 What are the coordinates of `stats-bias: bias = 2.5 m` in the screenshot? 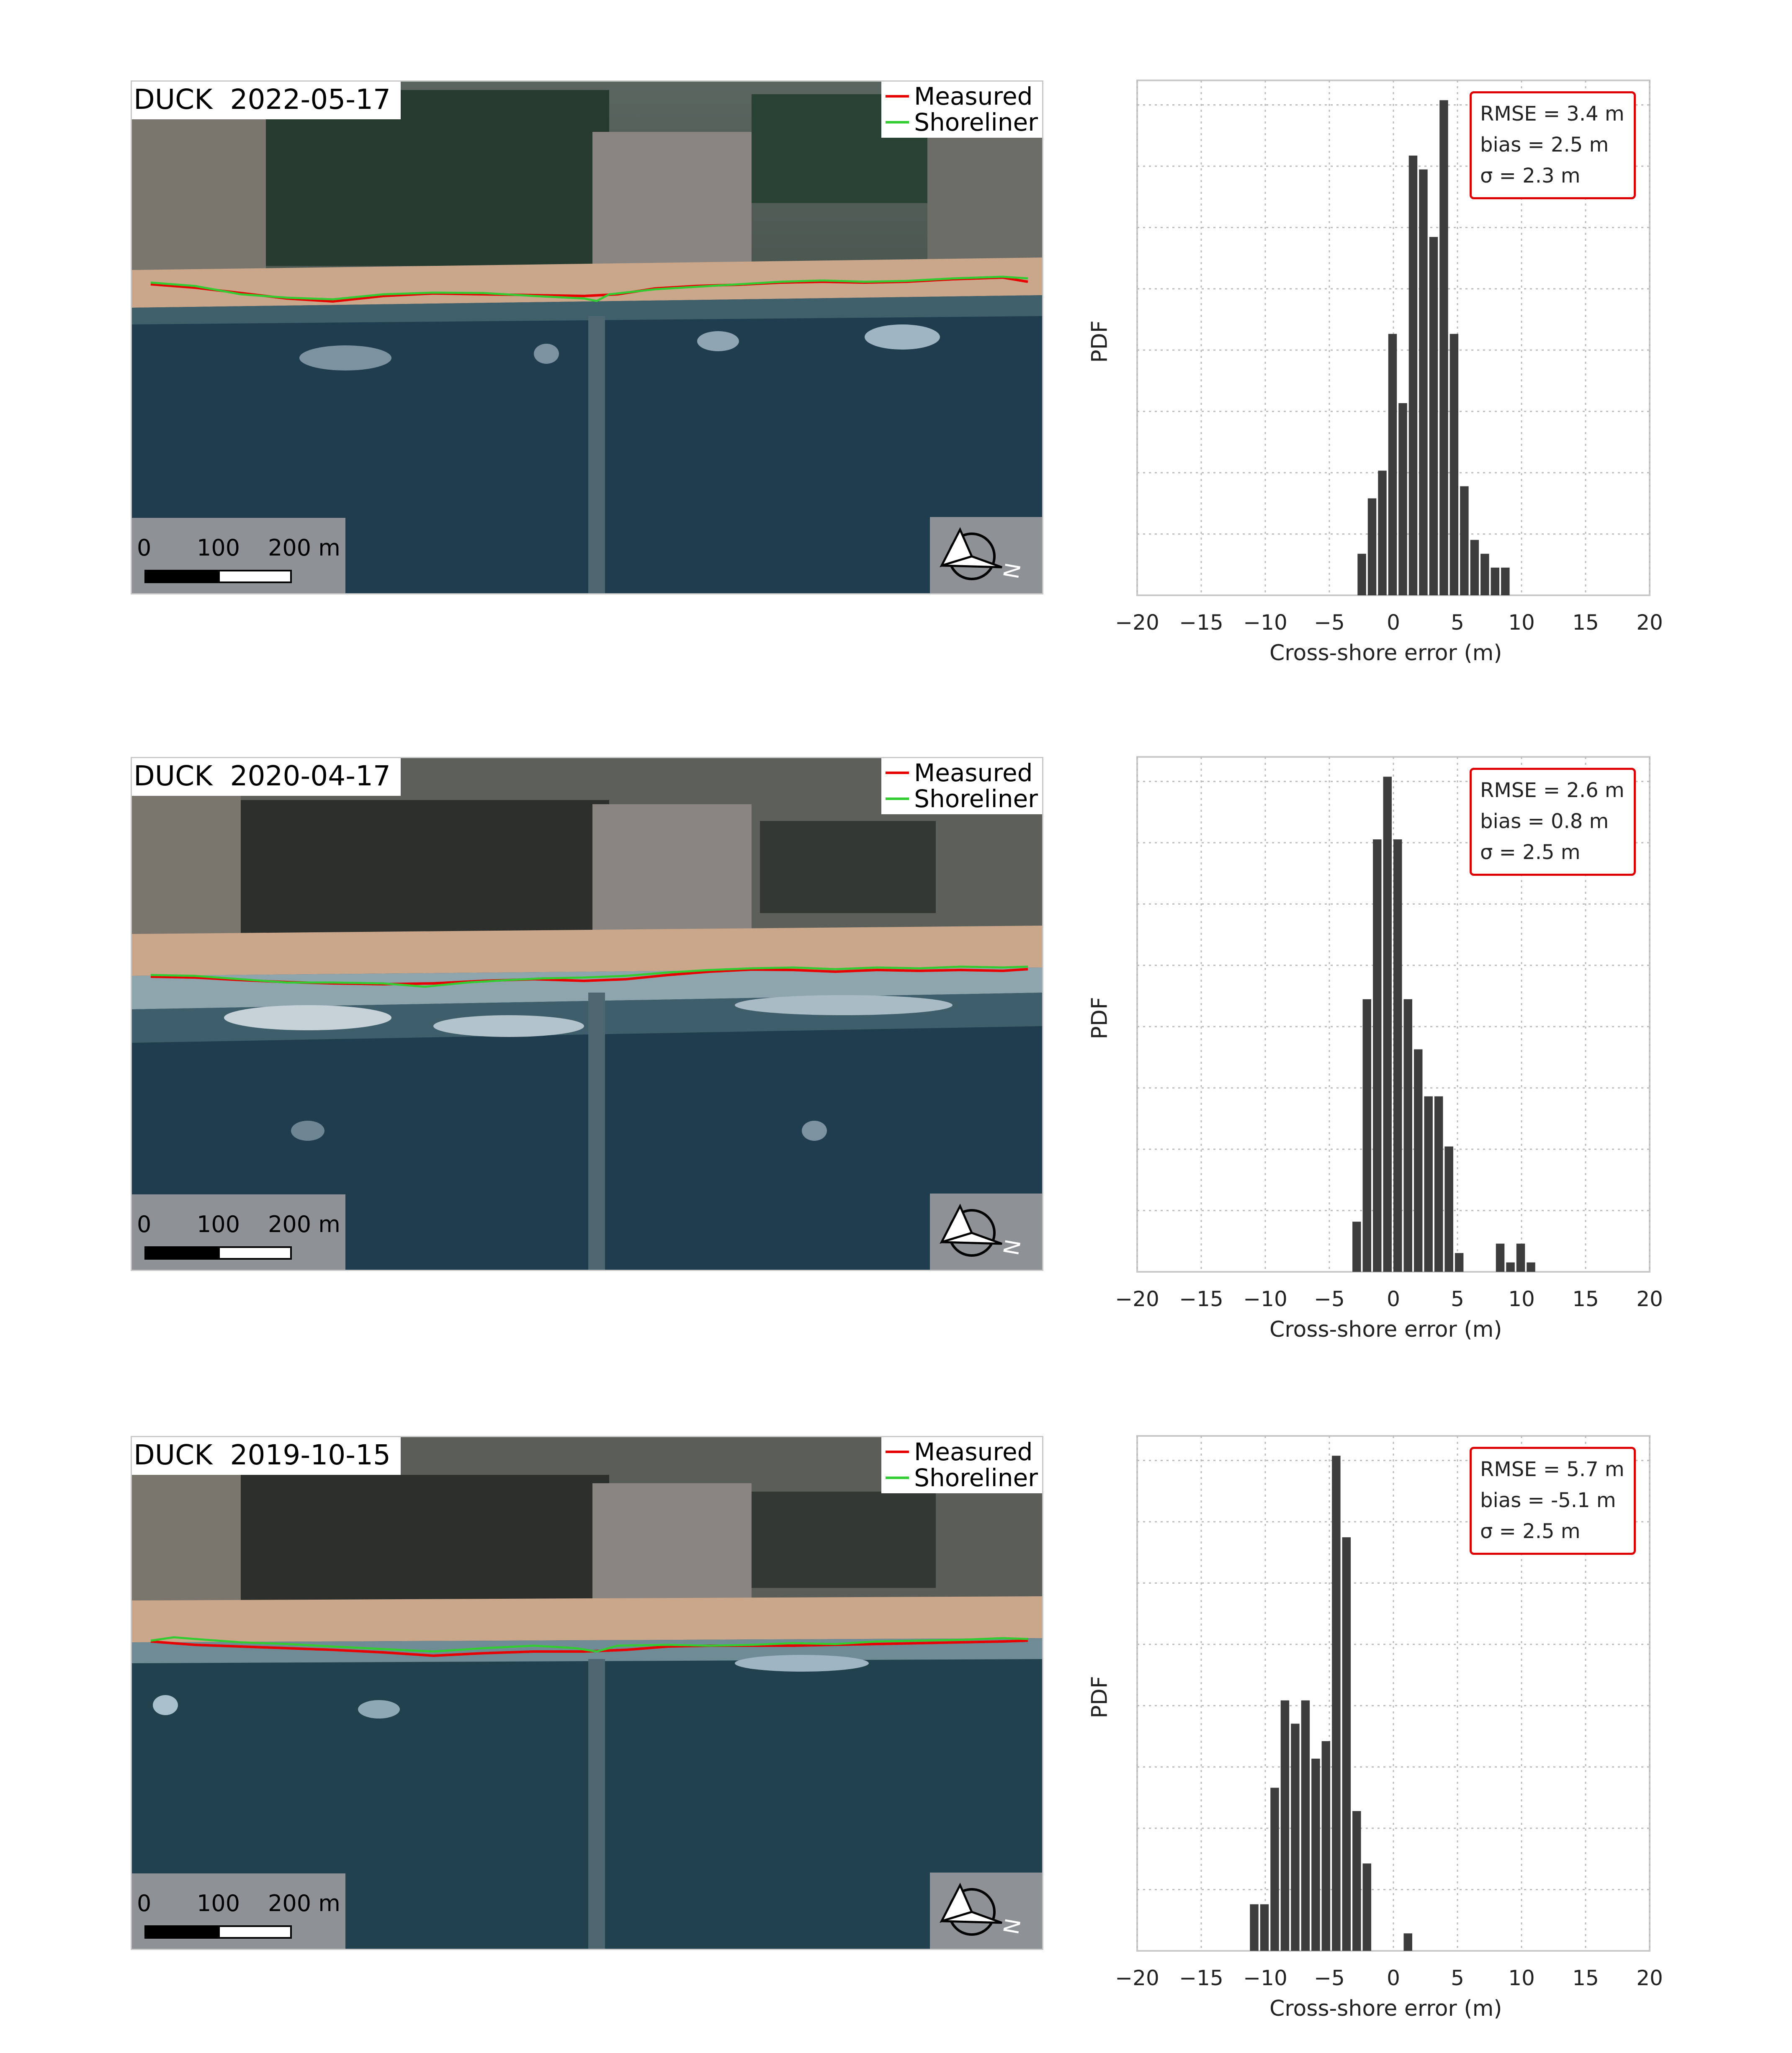 It's located at (1545, 145).